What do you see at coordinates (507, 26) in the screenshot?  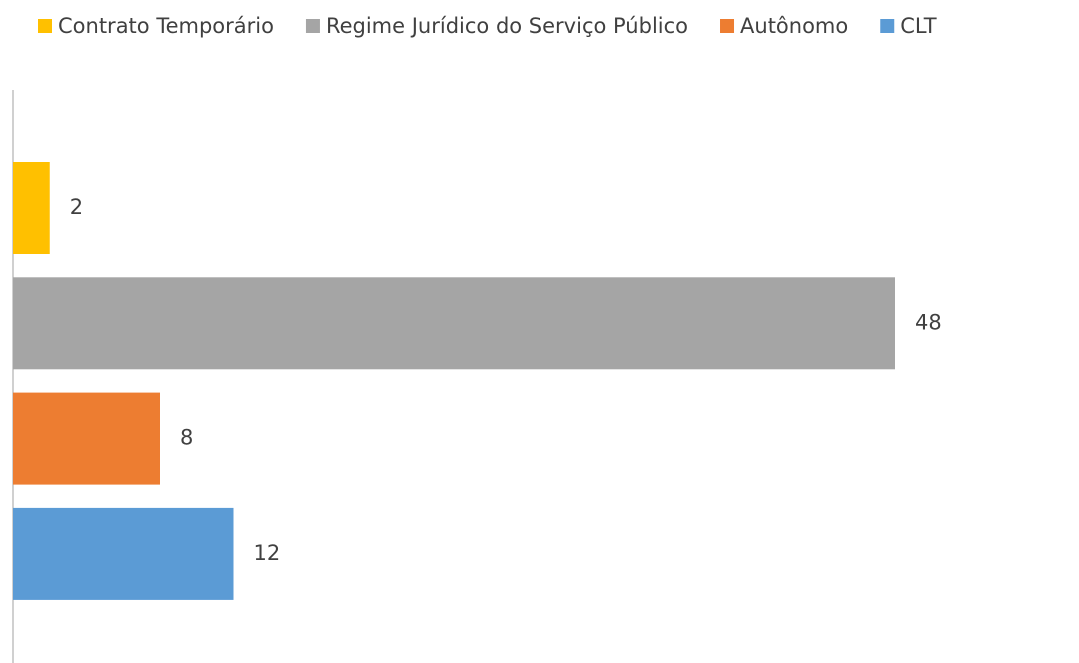 I see `legend-label: Regime Jurídico do Serviço Público` at bounding box center [507, 26].